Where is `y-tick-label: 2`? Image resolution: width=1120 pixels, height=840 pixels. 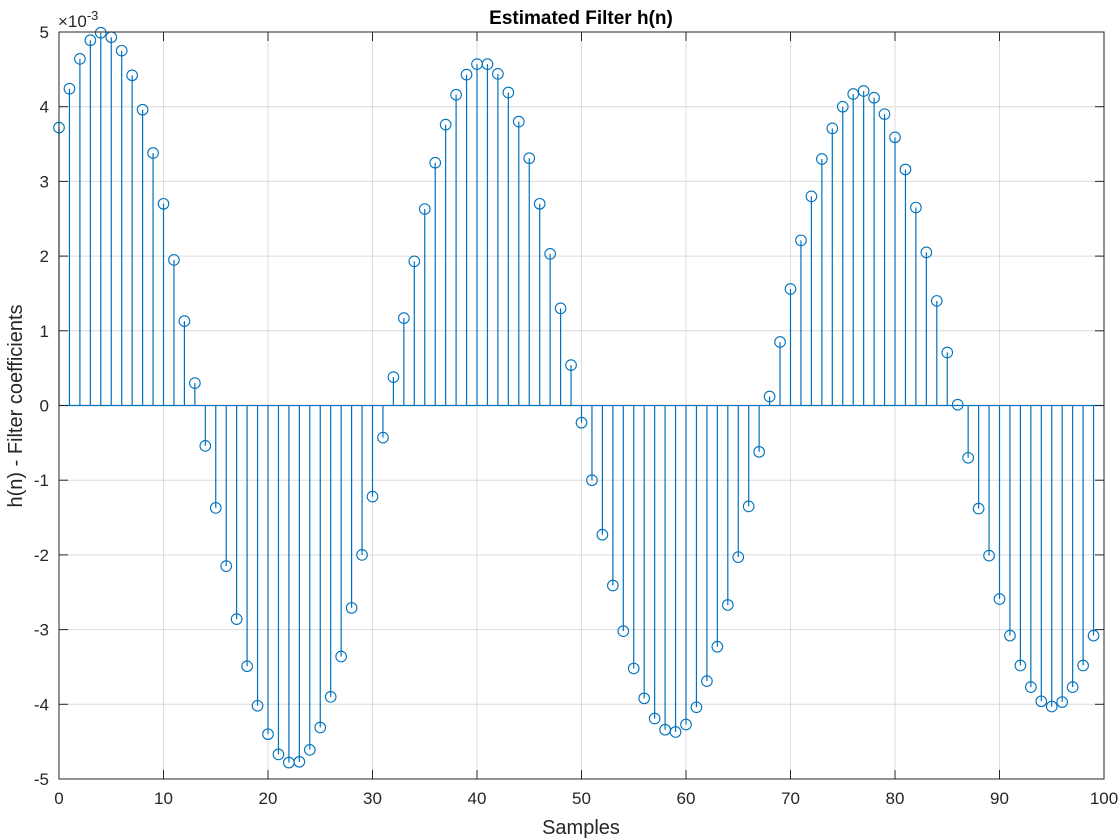
y-tick-label: 2 is located at coordinates (44, 256).